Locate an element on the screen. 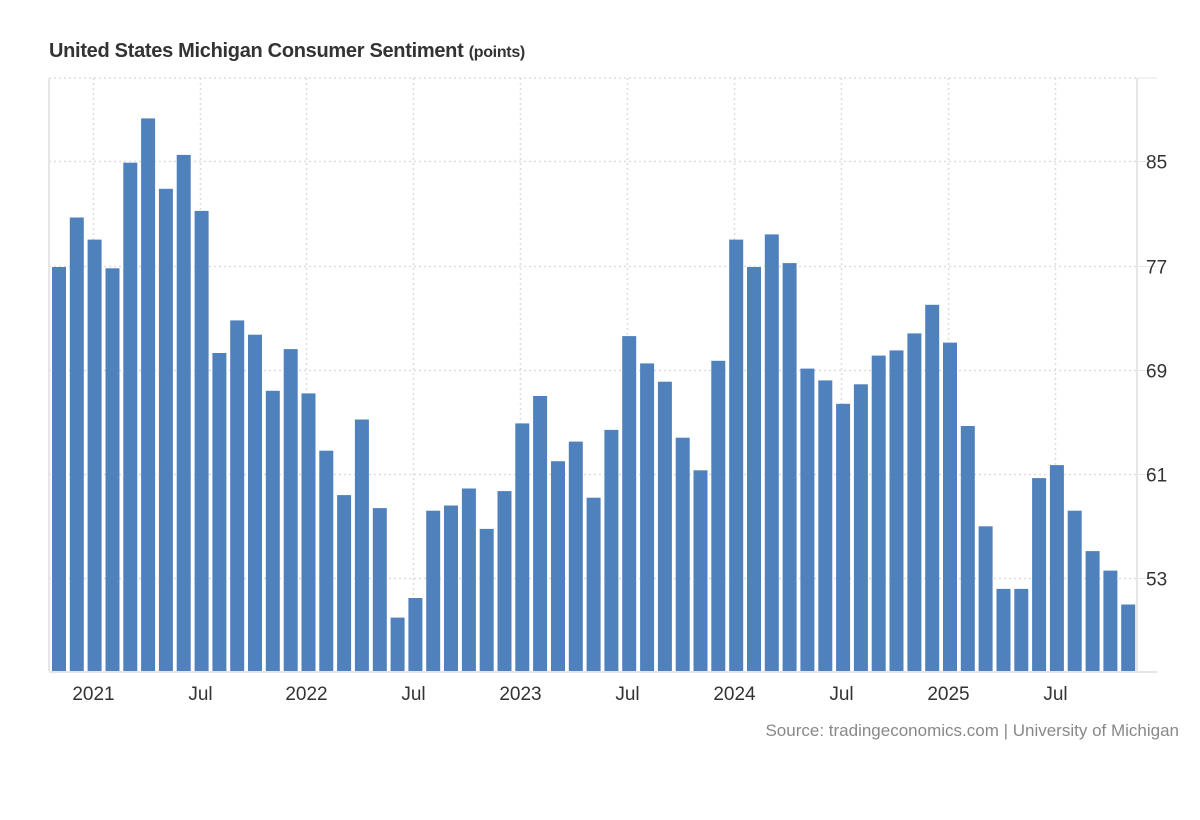 This screenshot has width=1200, height=820. x-tick-label: 2023 is located at coordinates (520, 694).